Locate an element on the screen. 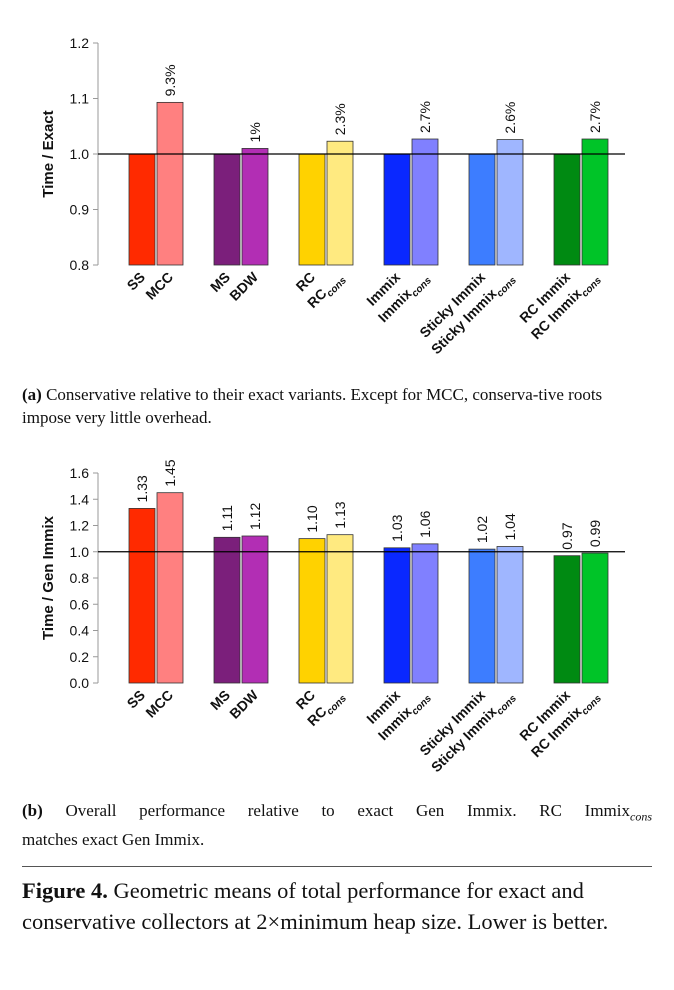 The height and width of the screenshot is (990, 674). y-tick-label: 0.9 is located at coordinates (80, 210).